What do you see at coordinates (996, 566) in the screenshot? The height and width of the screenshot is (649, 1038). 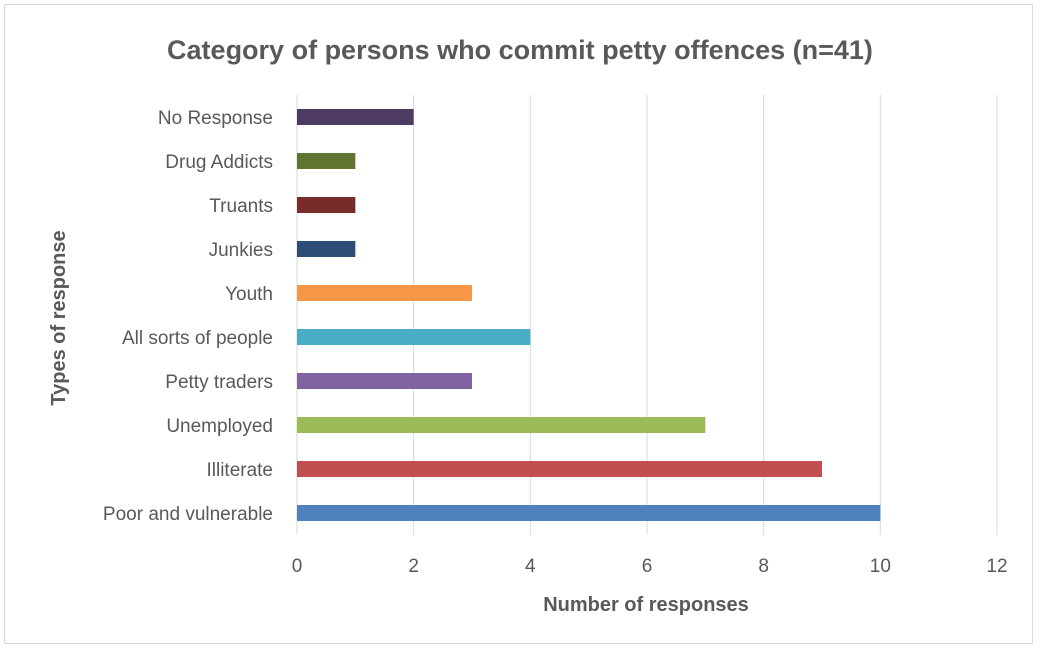 I see `x-tick-label: 12` at bounding box center [996, 566].